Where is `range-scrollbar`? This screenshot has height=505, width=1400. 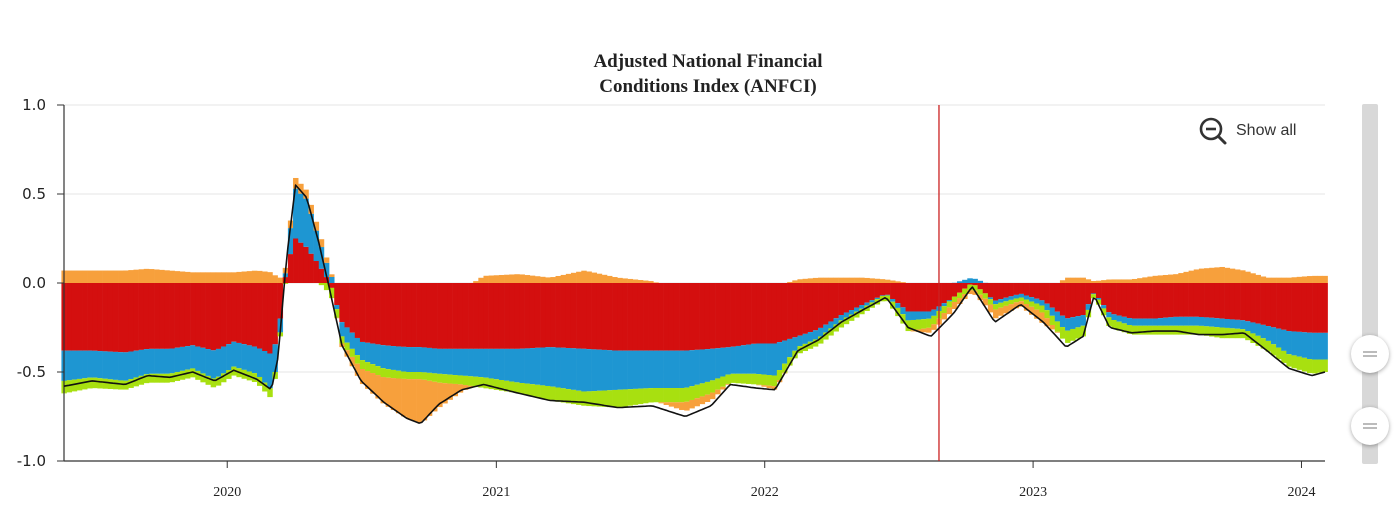 range-scrollbar is located at coordinates (1370, 284).